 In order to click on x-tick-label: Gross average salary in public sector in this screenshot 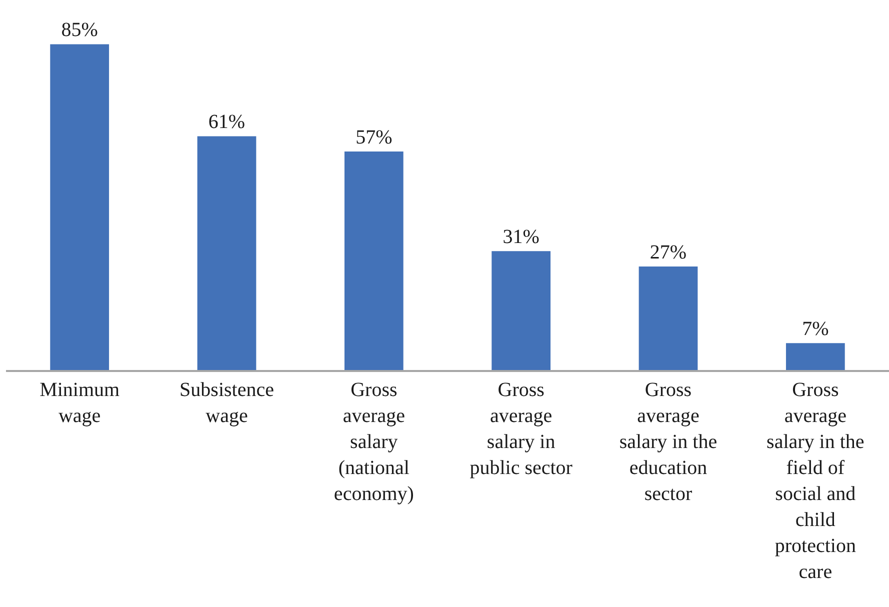, I will do `click(521, 429)`.